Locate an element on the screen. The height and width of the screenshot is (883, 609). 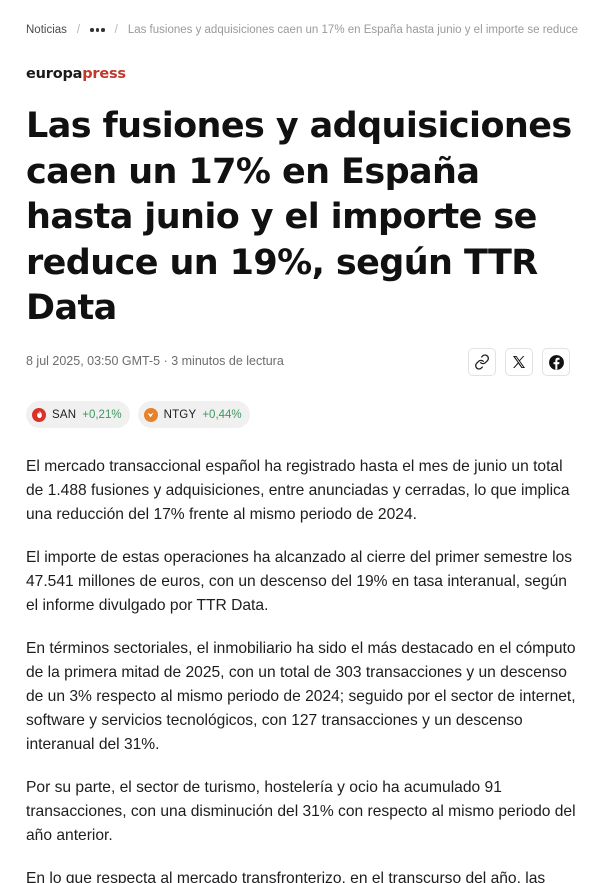
x-icon is located at coordinates (519, 362).